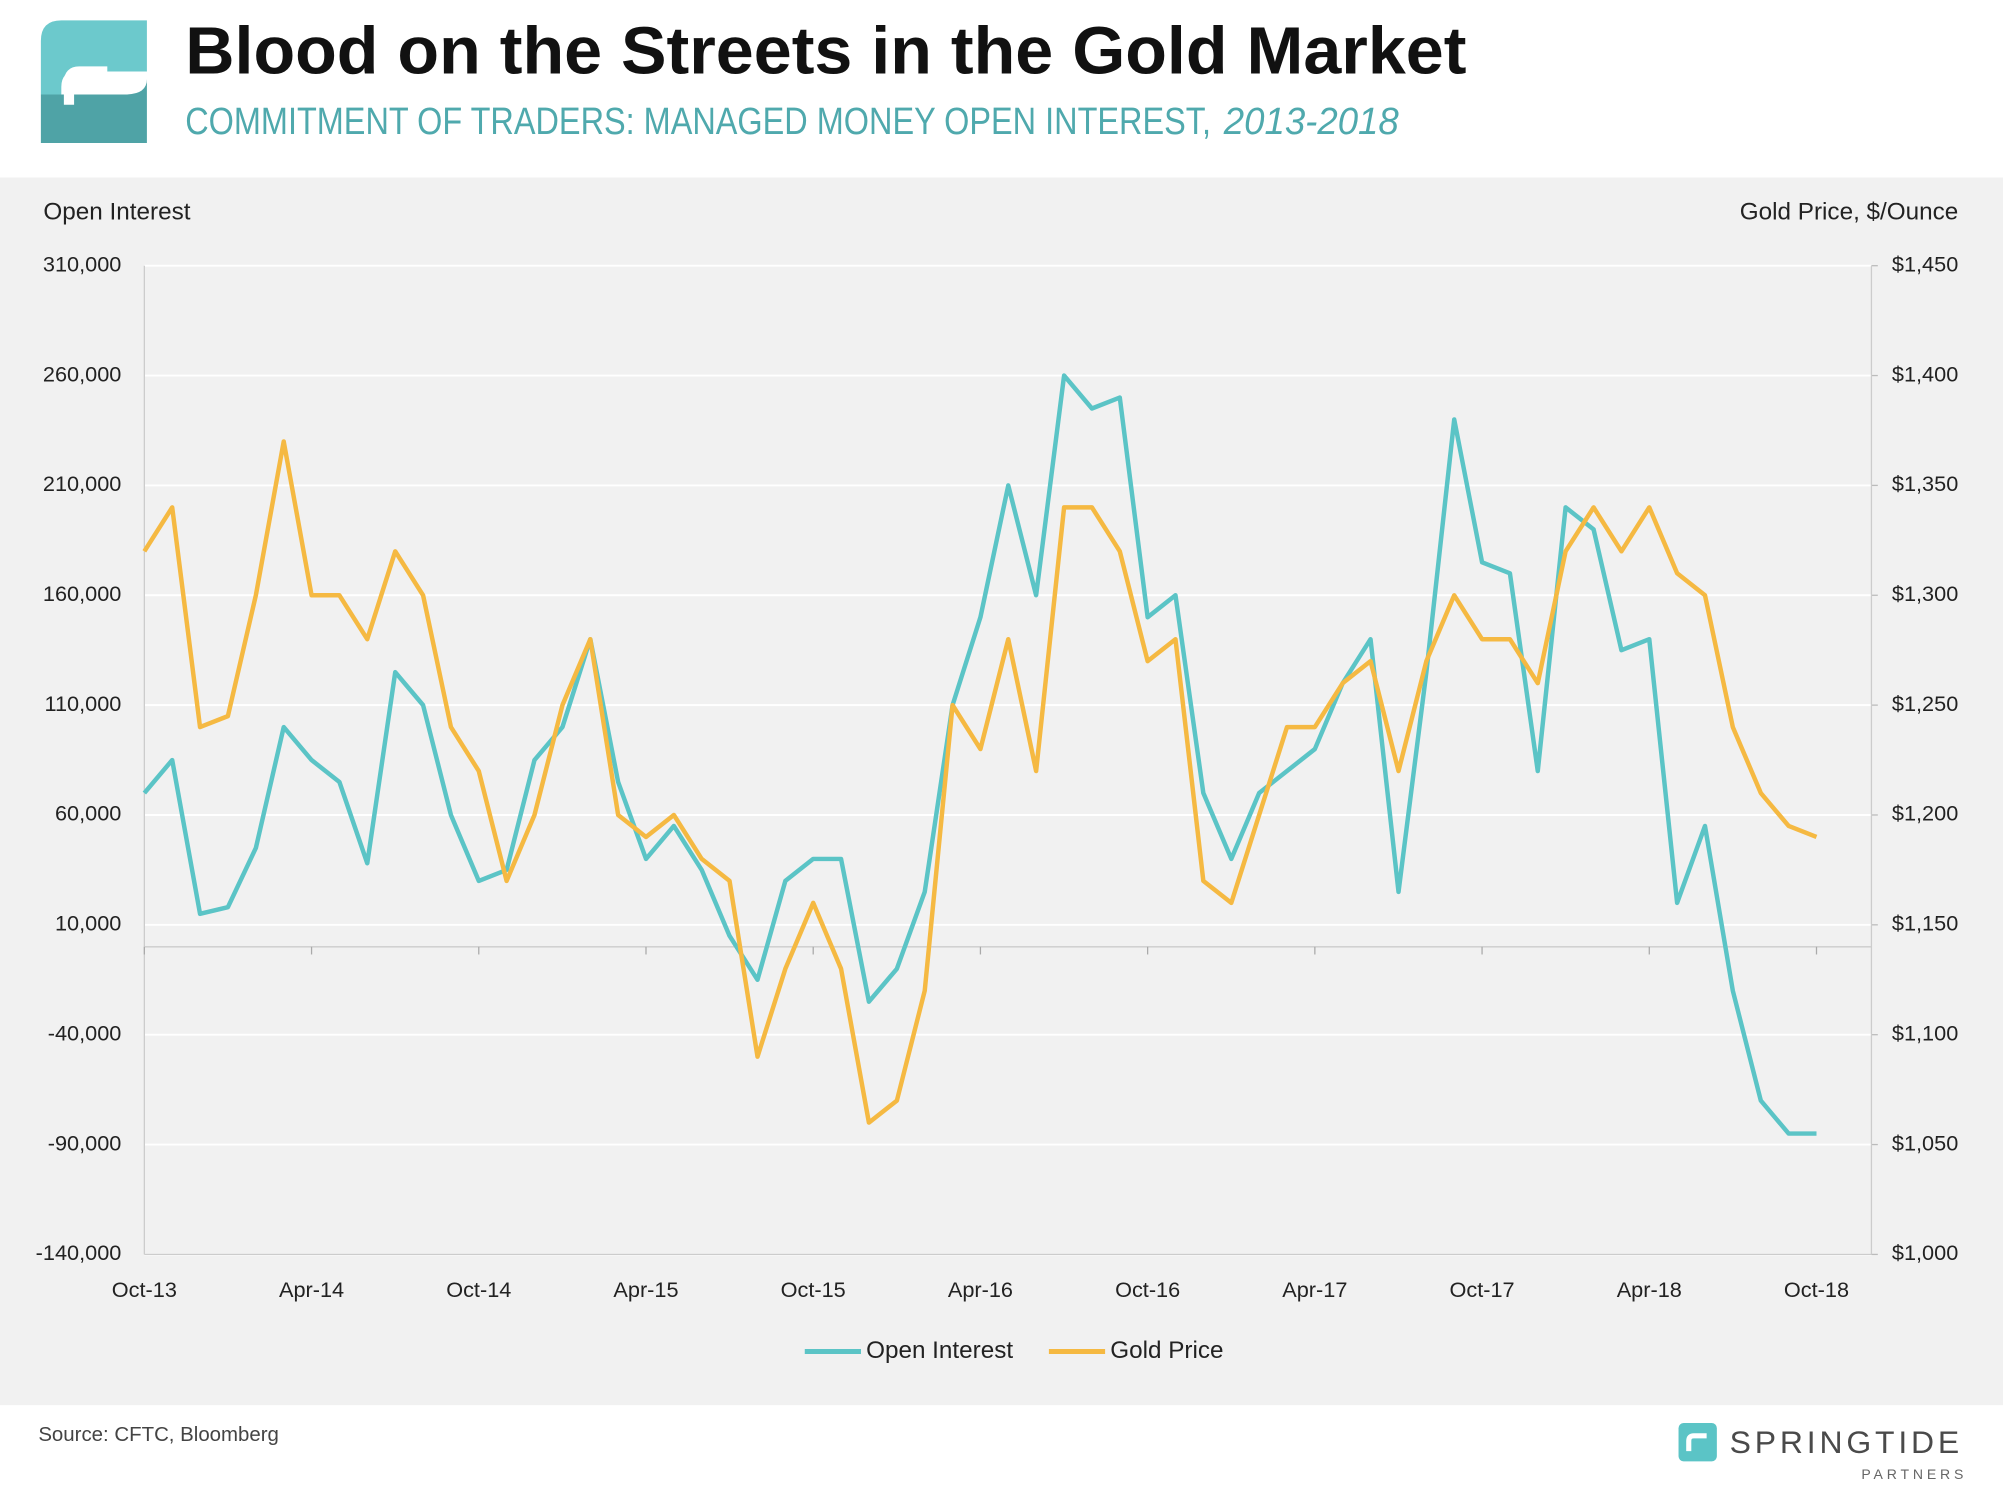 This screenshot has height=1492, width=2003. Describe the element at coordinates (1649, 1289) in the screenshot. I see `x-tick-label: Apr-18` at that location.